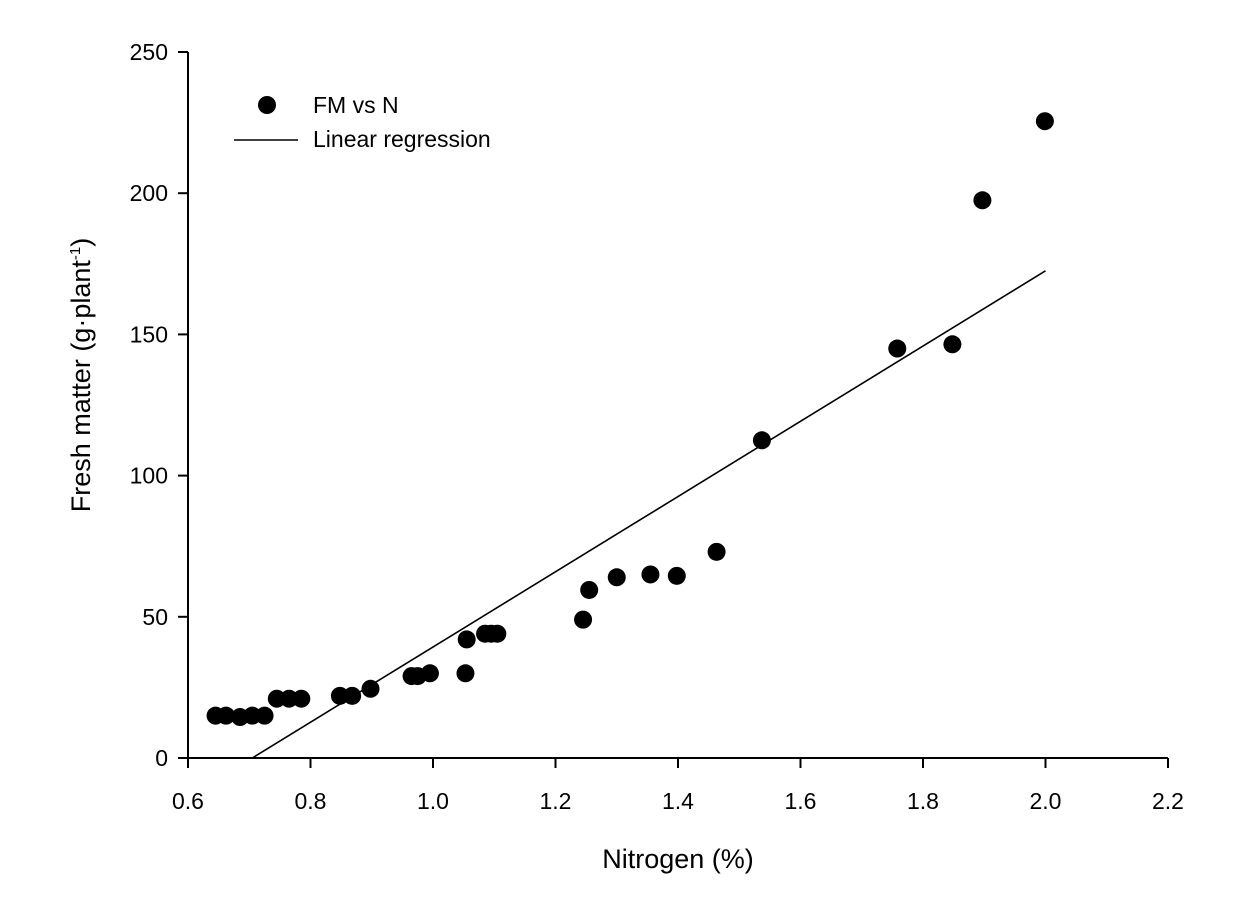 This screenshot has width=1240, height=900. What do you see at coordinates (188, 801) in the screenshot?
I see `x-tick-label: 0.6` at bounding box center [188, 801].